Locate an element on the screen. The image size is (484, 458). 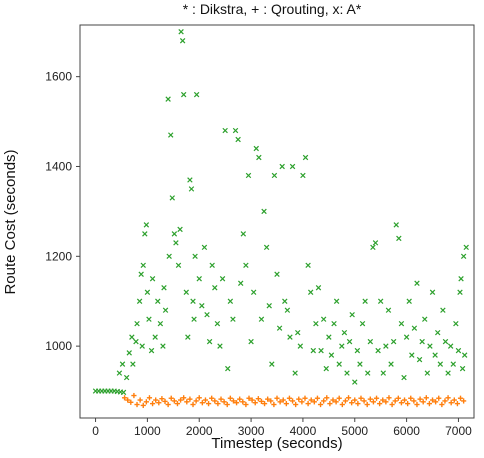
x-axis: 0 1000 2000 3000 4000 5000 6000 7000 is located at coordinates (282, 428).